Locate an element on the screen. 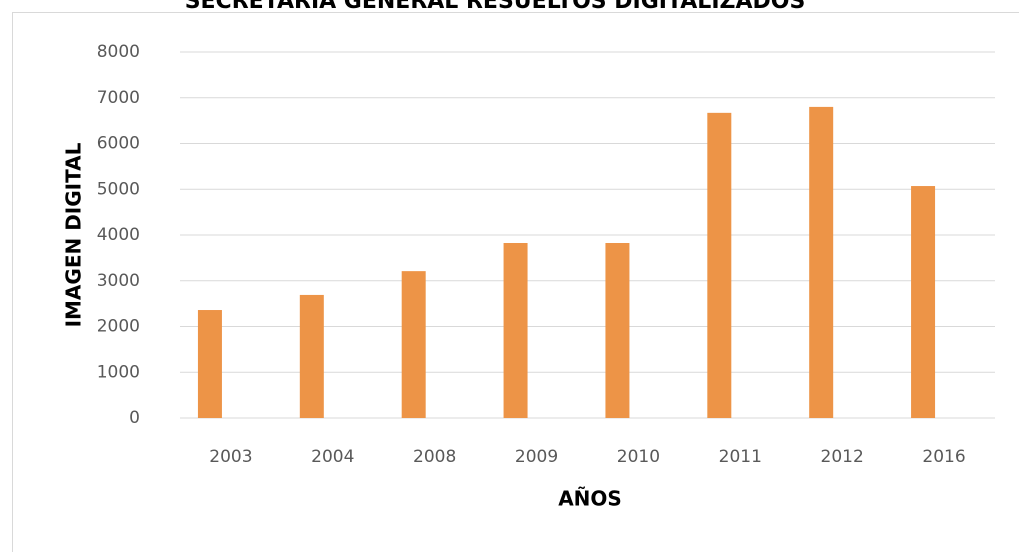  x-tick-label: 2016 is located at coordinates (943, 457).